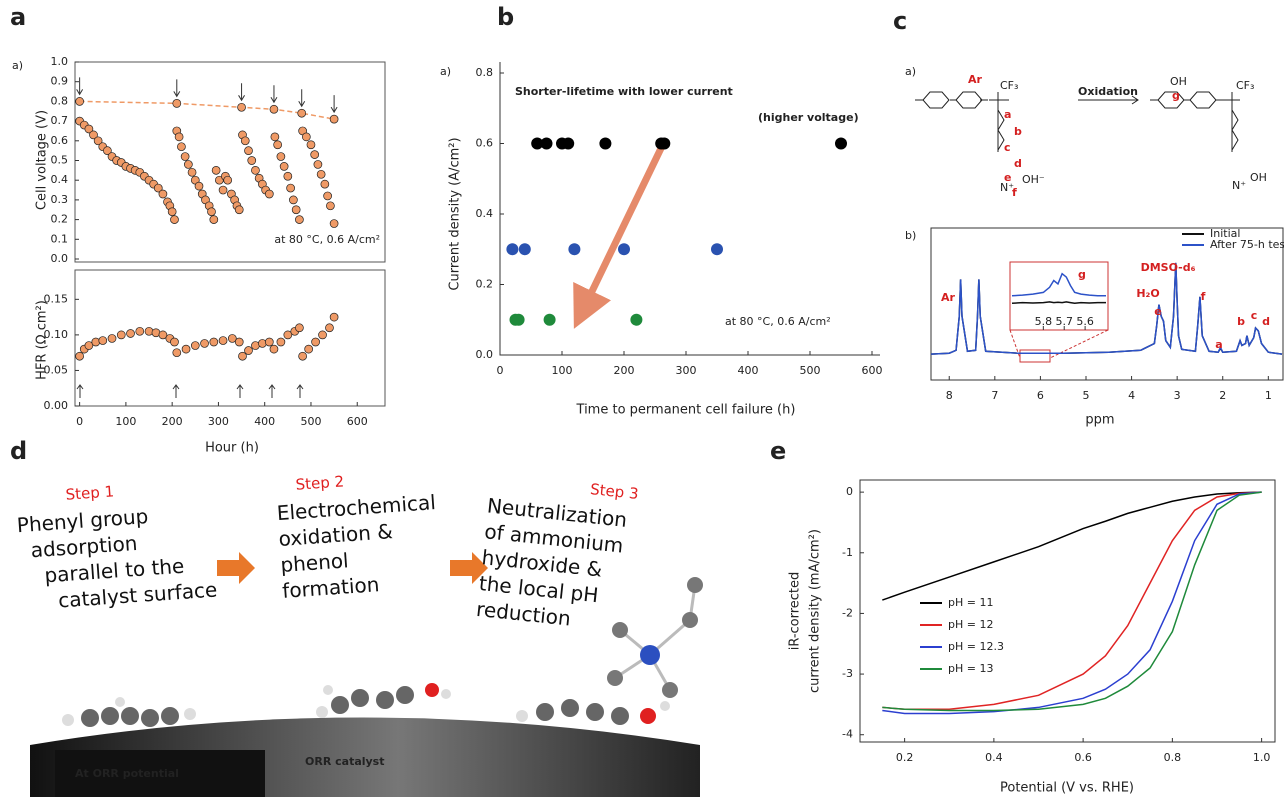  Describe the element at coordinates (1178, 81) in the screenshot. I see `structure-text: OH` at that location.